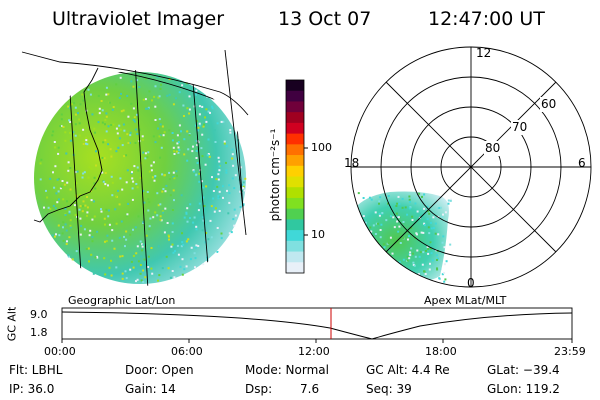  What do you see at coordinates (68, 145) in the screenshot?
I see `geo-coastline` at bounding box center [68, 145].